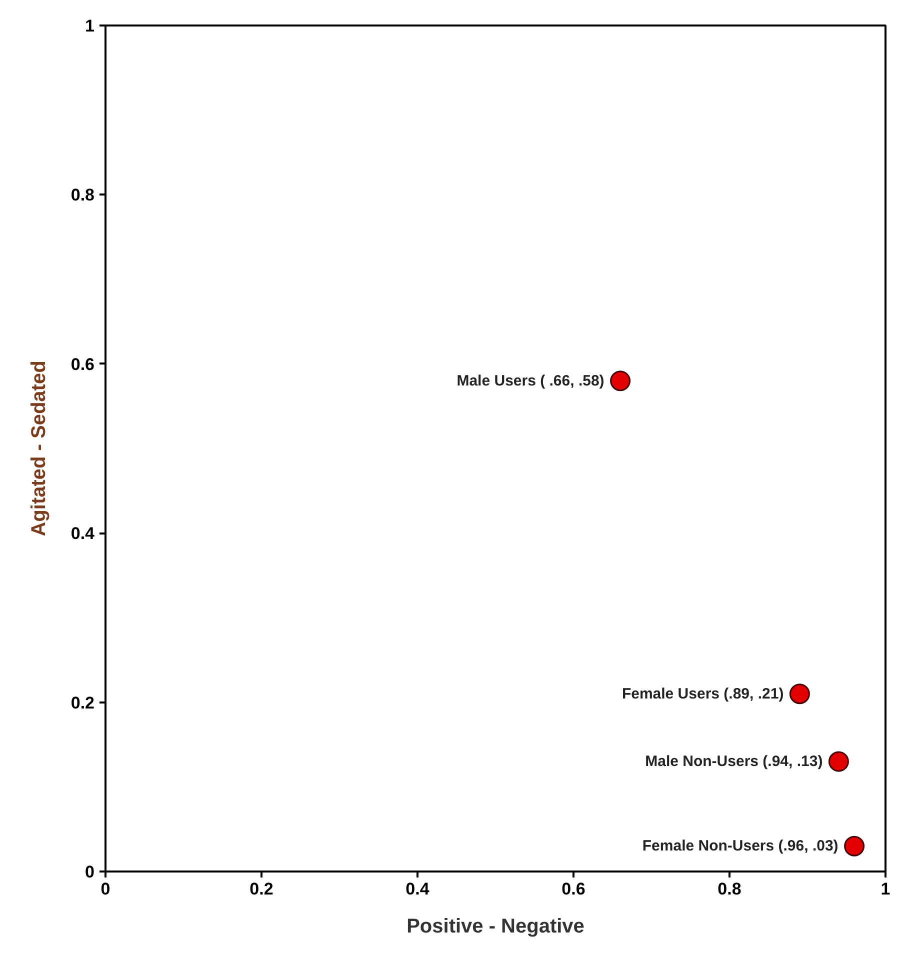 The width and height of the screenshot is (899, 966). I want to click on y-tick-label: 0.8, so click(82, 195).